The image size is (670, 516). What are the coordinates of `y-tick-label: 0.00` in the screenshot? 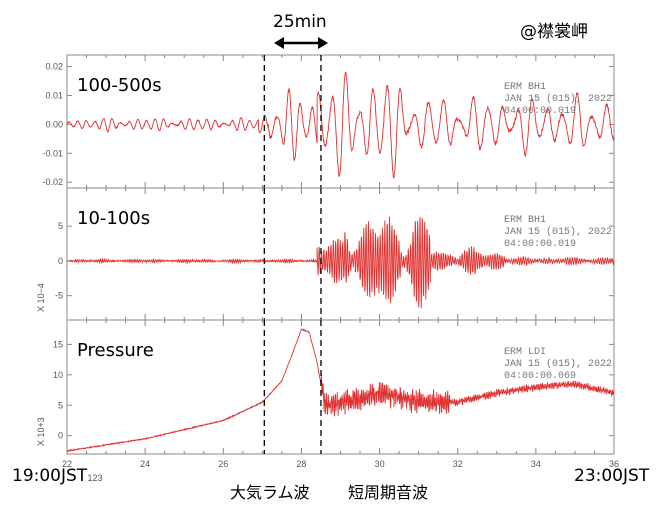 It's located at (54, 124).